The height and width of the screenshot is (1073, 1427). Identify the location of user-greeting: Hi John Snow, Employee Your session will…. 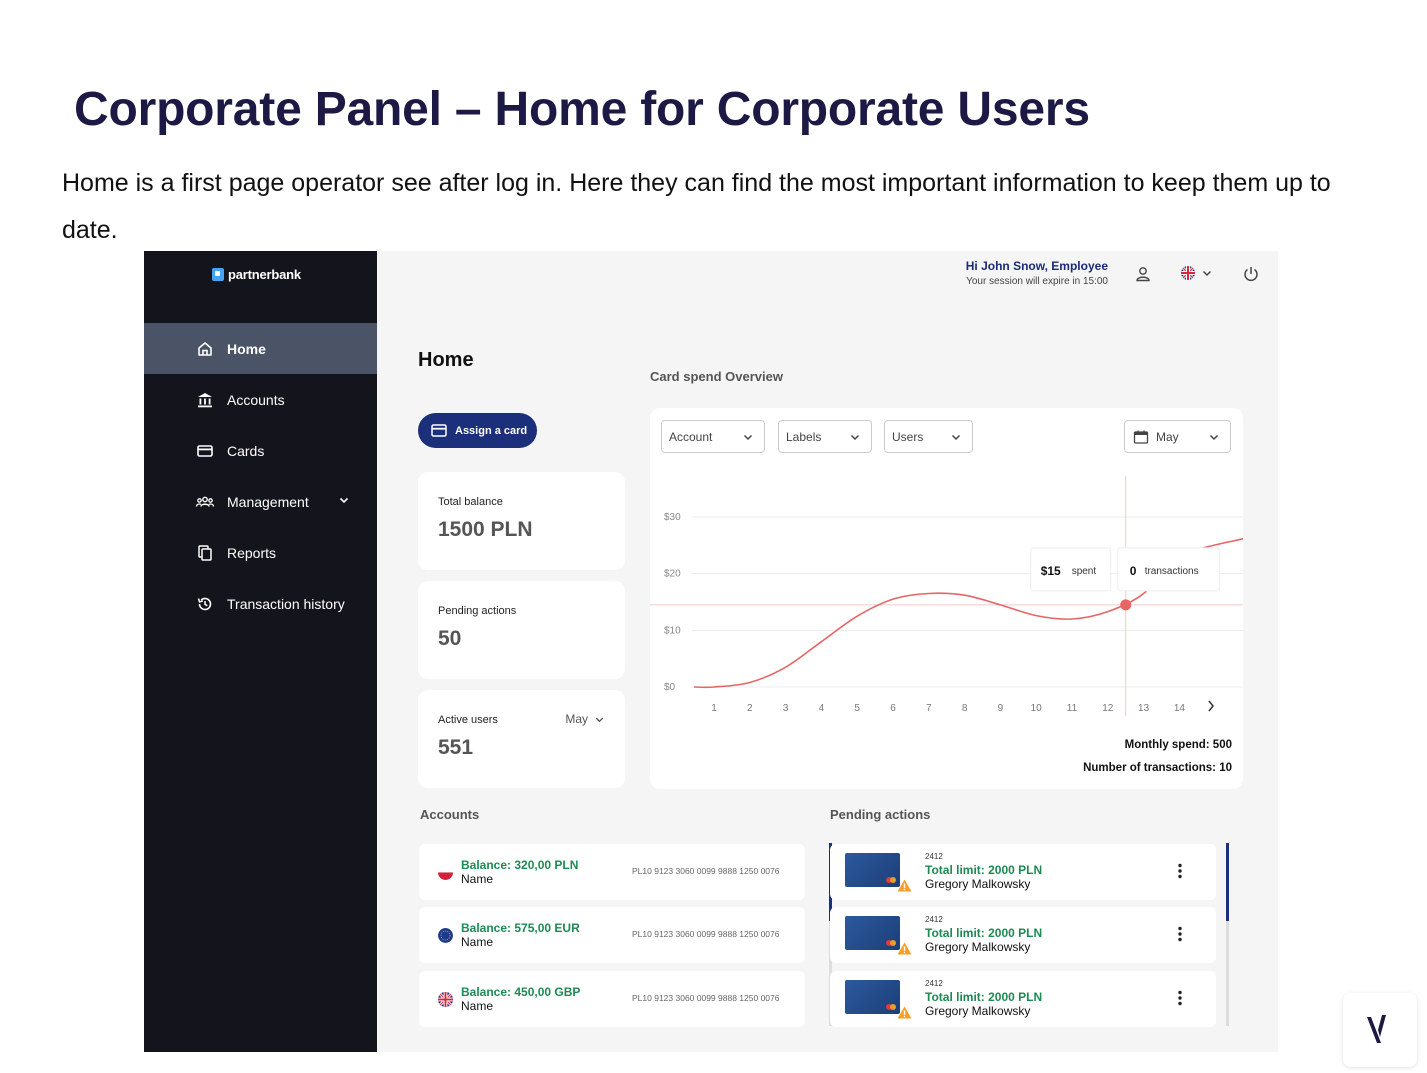
(1037, 273).